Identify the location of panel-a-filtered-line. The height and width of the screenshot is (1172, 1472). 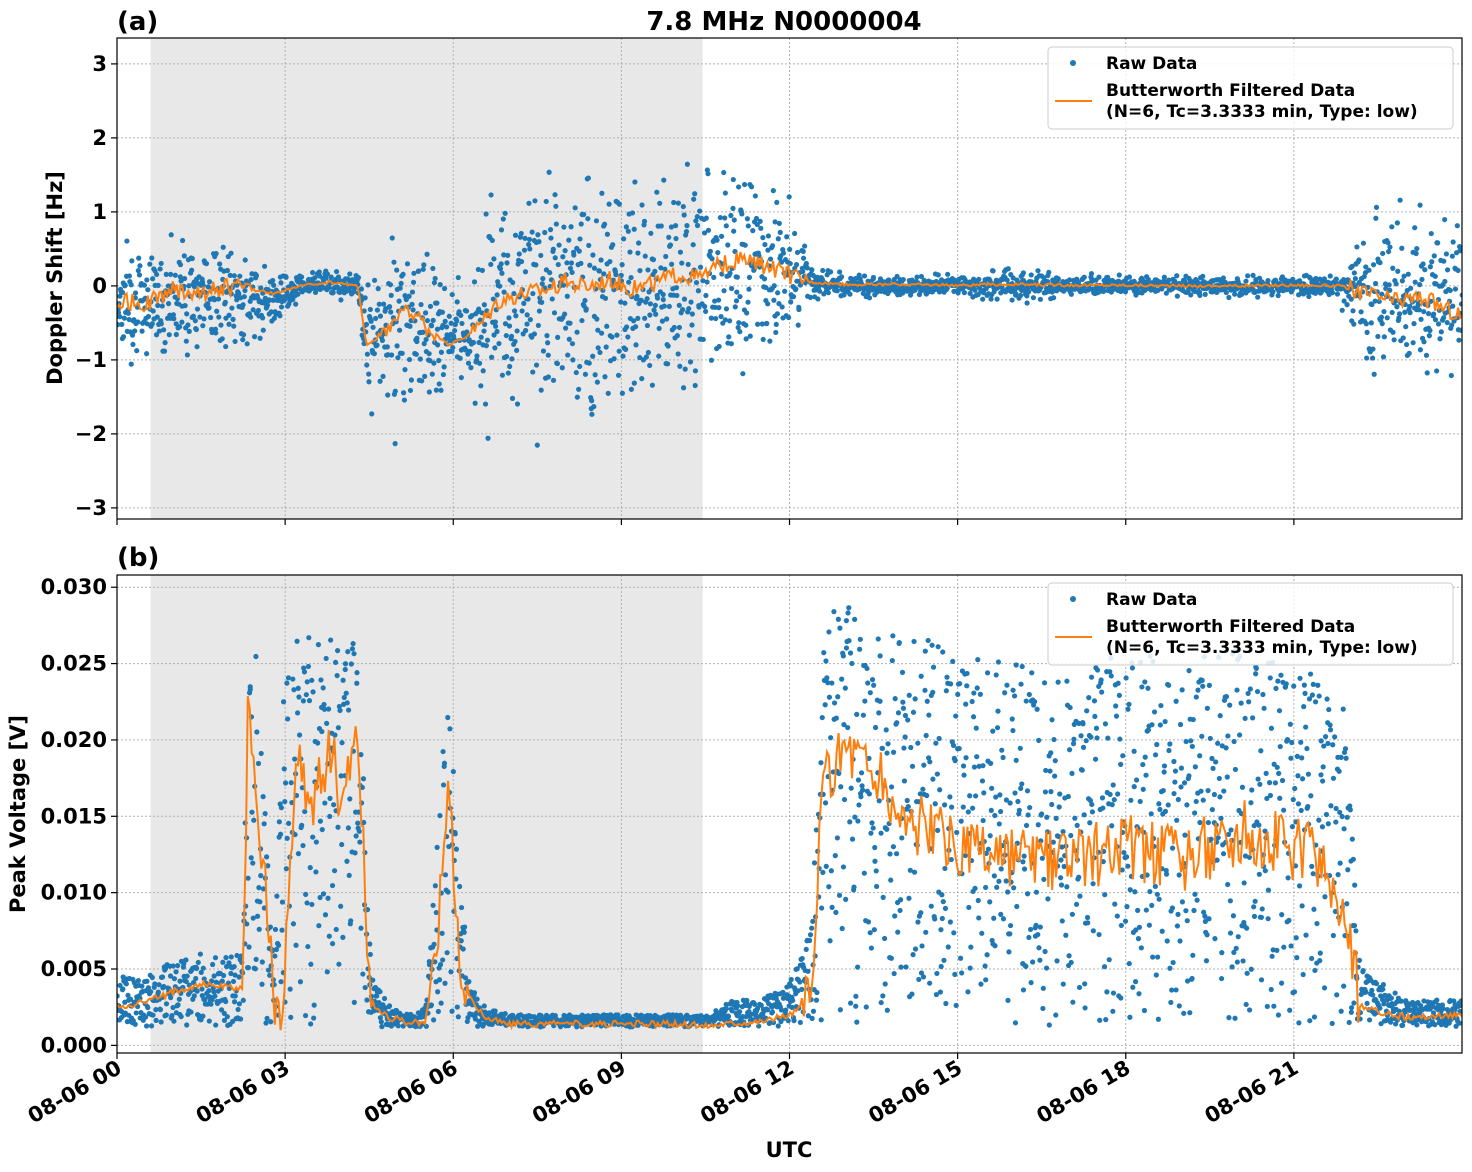
(789, 299).